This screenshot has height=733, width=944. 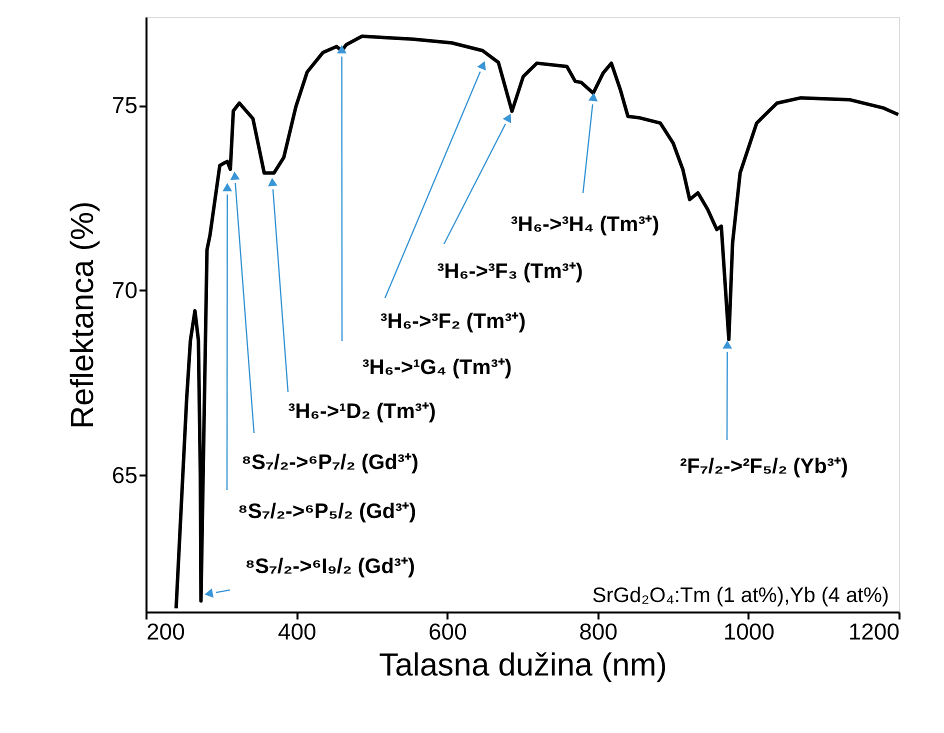 What do you see at coordinates (437, 367) in the screenshot?
I see `annotation: ³H₆->¹G₄ (Tm³⁺)` at bounding box center [437, 367].